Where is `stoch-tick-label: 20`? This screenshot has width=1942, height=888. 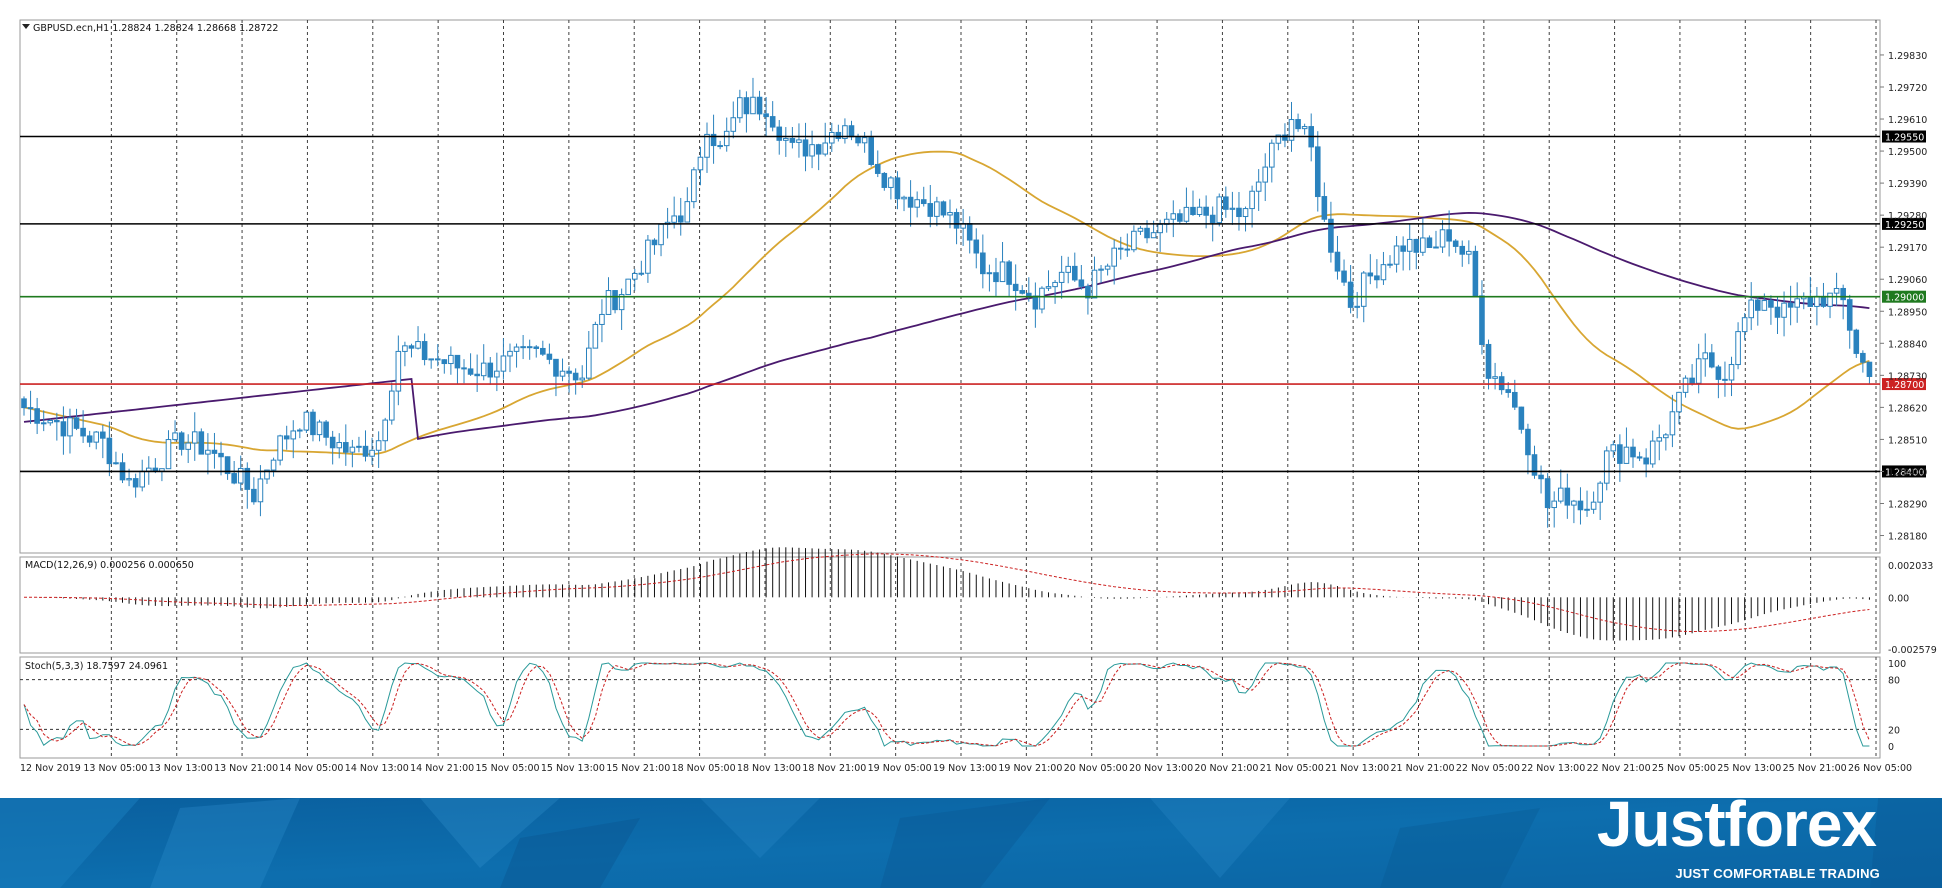
stoch-tick-label: 20 is located at coordinates (1894, 730).